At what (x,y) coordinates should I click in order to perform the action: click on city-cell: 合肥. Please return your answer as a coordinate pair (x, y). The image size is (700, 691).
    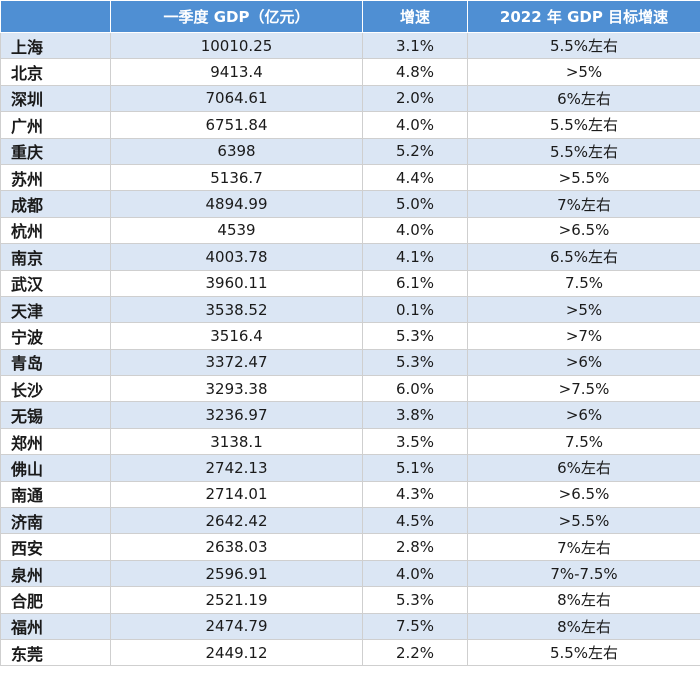
    Looking at the image, I should click on (55, 600).